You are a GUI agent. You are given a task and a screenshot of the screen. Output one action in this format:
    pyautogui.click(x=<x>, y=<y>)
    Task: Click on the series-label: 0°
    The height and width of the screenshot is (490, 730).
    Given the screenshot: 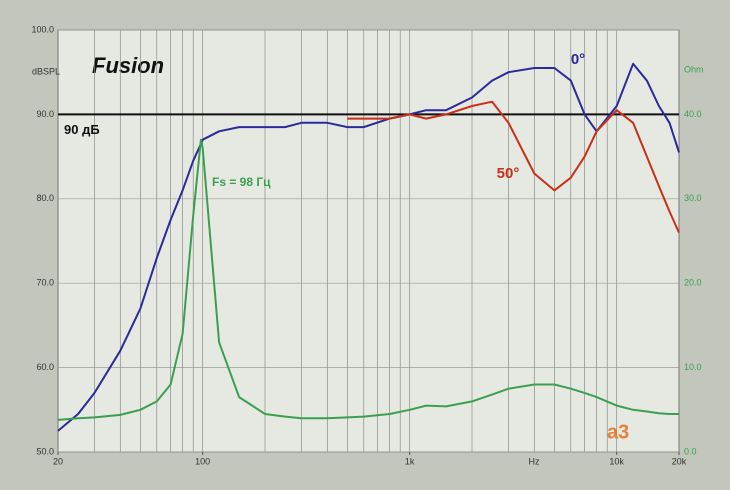 What is the action you would take?
    pyautogui.click(x=578, y=59)
    